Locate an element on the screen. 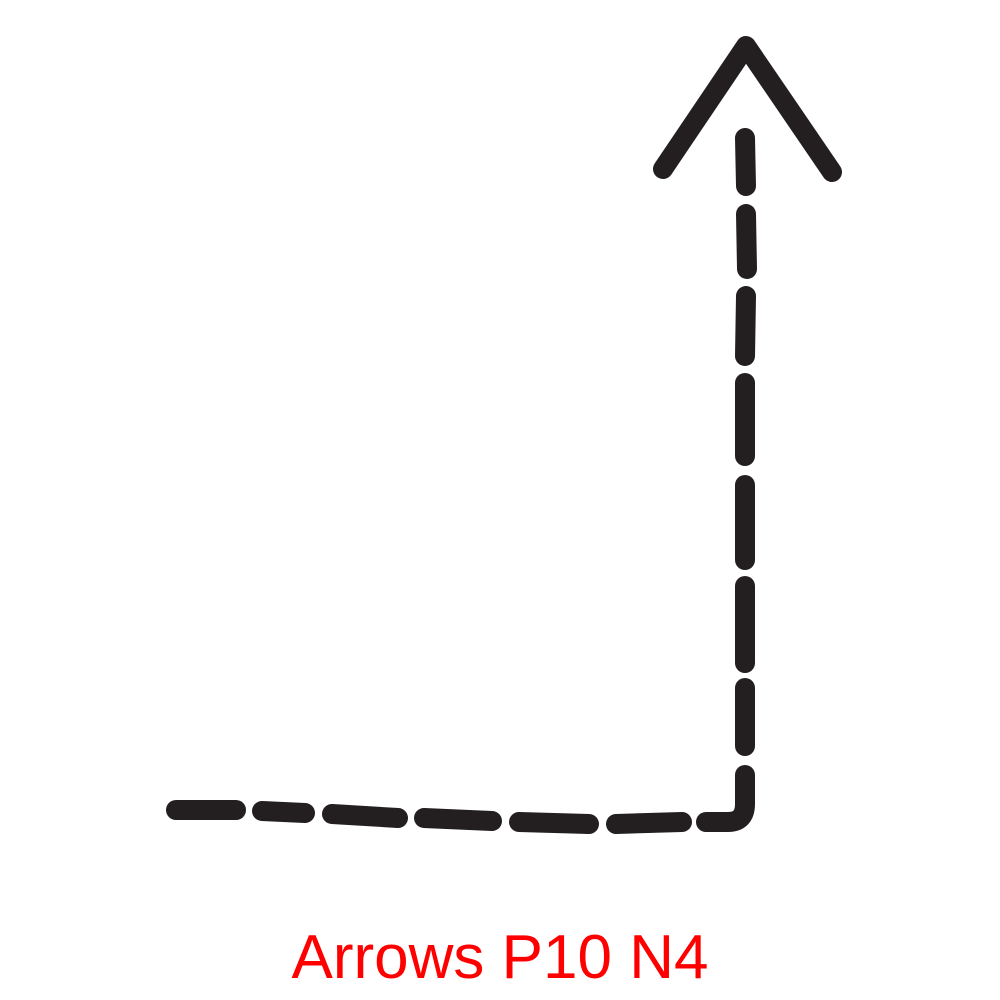  arrow-head is located at coordinates (747, 109).